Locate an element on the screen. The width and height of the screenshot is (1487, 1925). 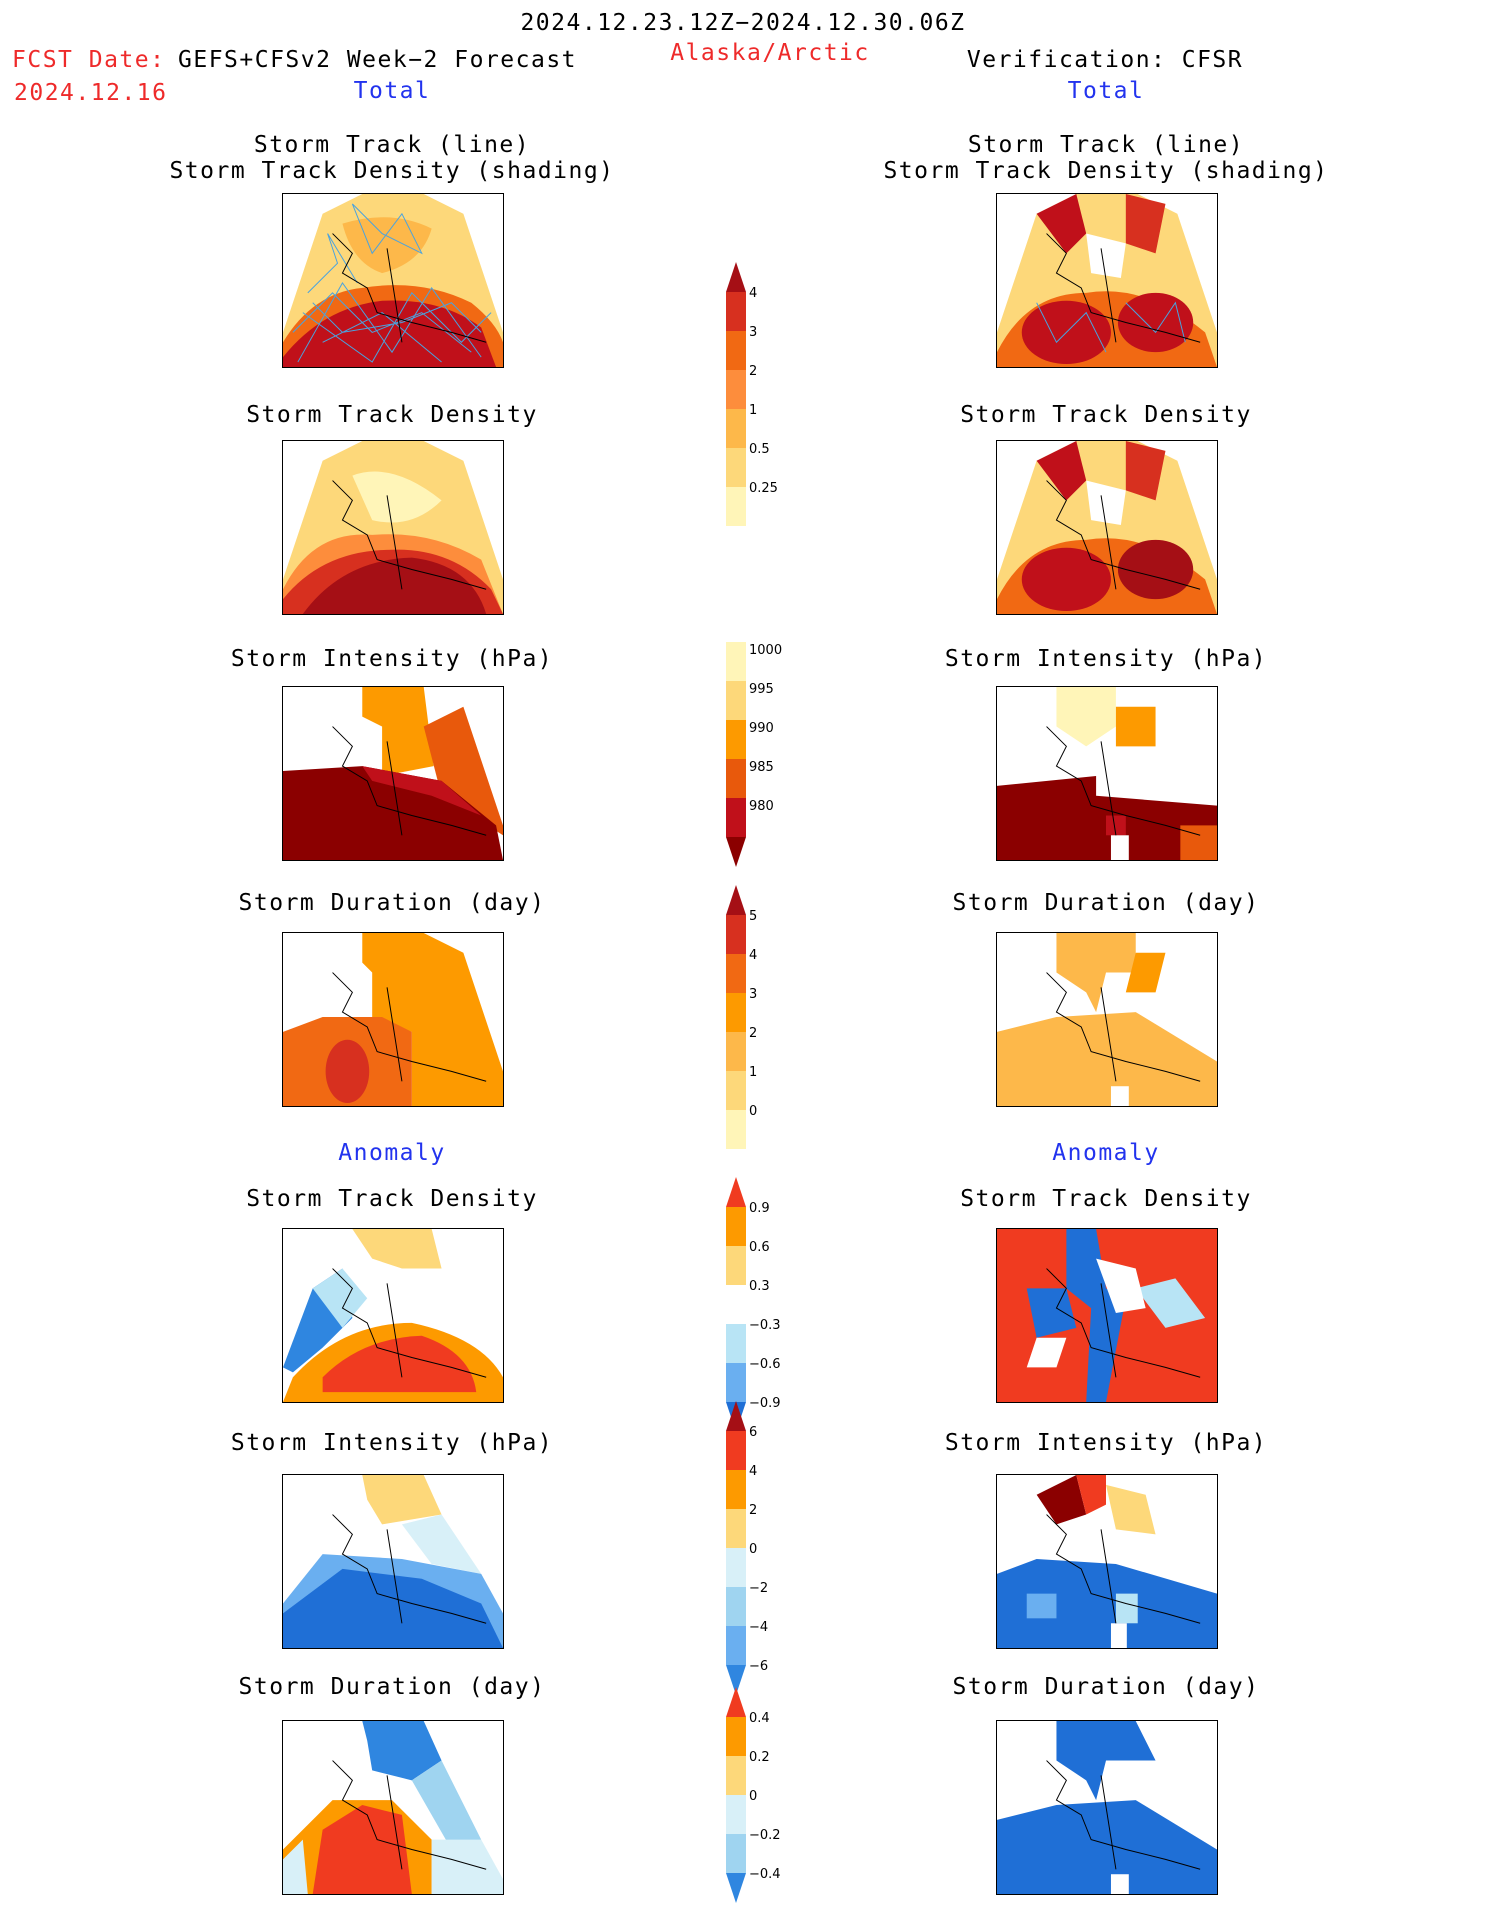
colorbar-intensity-total: 1000 995 990 985 980 is located at coordinates (766, 758).